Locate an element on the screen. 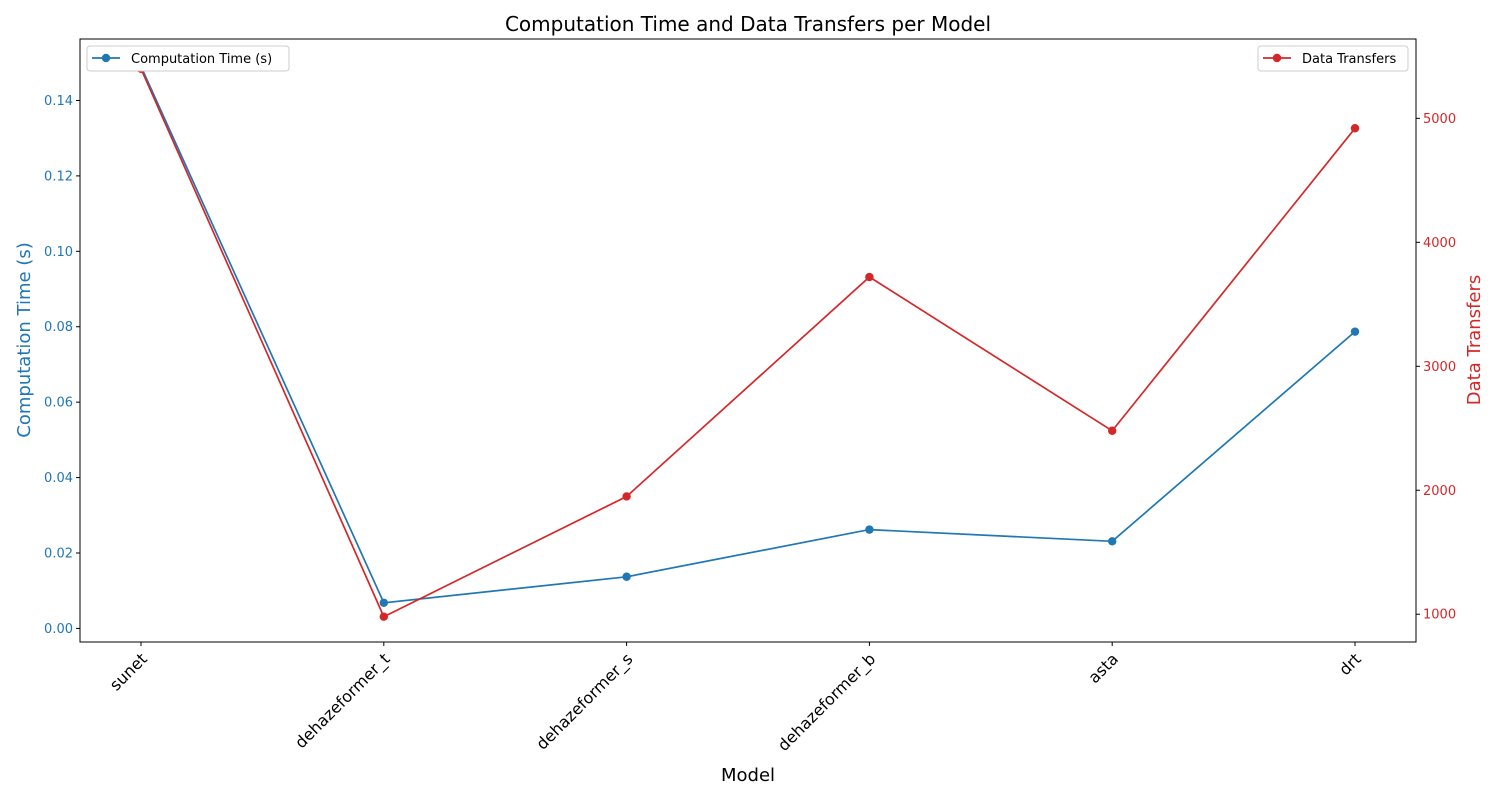  y-axis-left: 0.00 0.02 0.04 0.06 0.08 0.10 0.12 0.14 is located at coordinates (62, 365).